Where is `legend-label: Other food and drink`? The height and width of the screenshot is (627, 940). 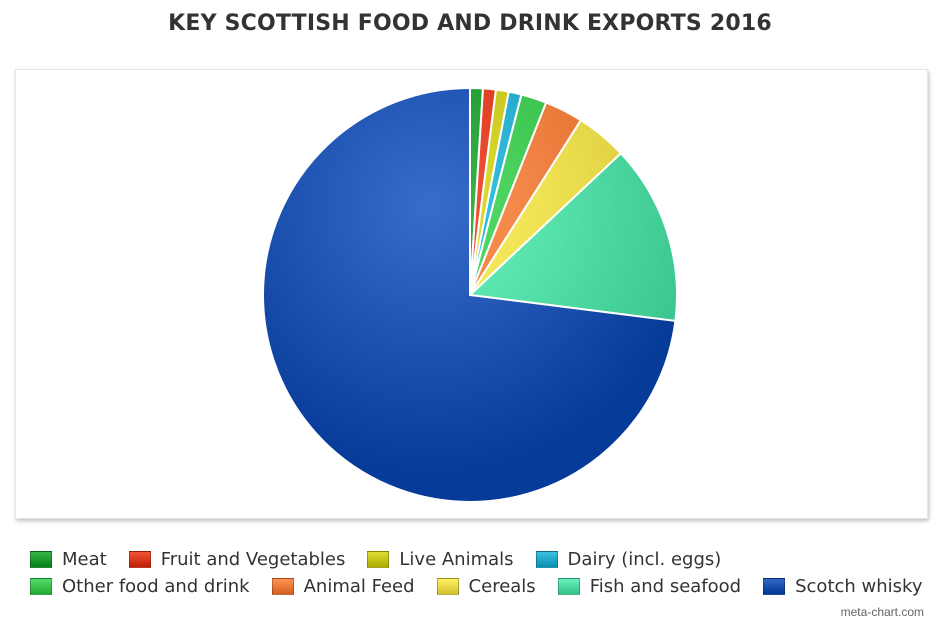 legend-label: Other food and drink is located at coordinates (156, 586).